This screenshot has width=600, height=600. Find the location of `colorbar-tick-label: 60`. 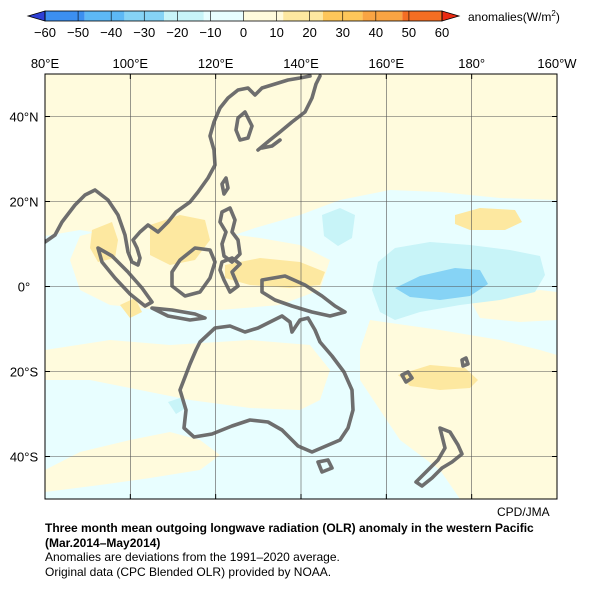

colorbar-tick-label: 60 is located at coordinates (442, 32).